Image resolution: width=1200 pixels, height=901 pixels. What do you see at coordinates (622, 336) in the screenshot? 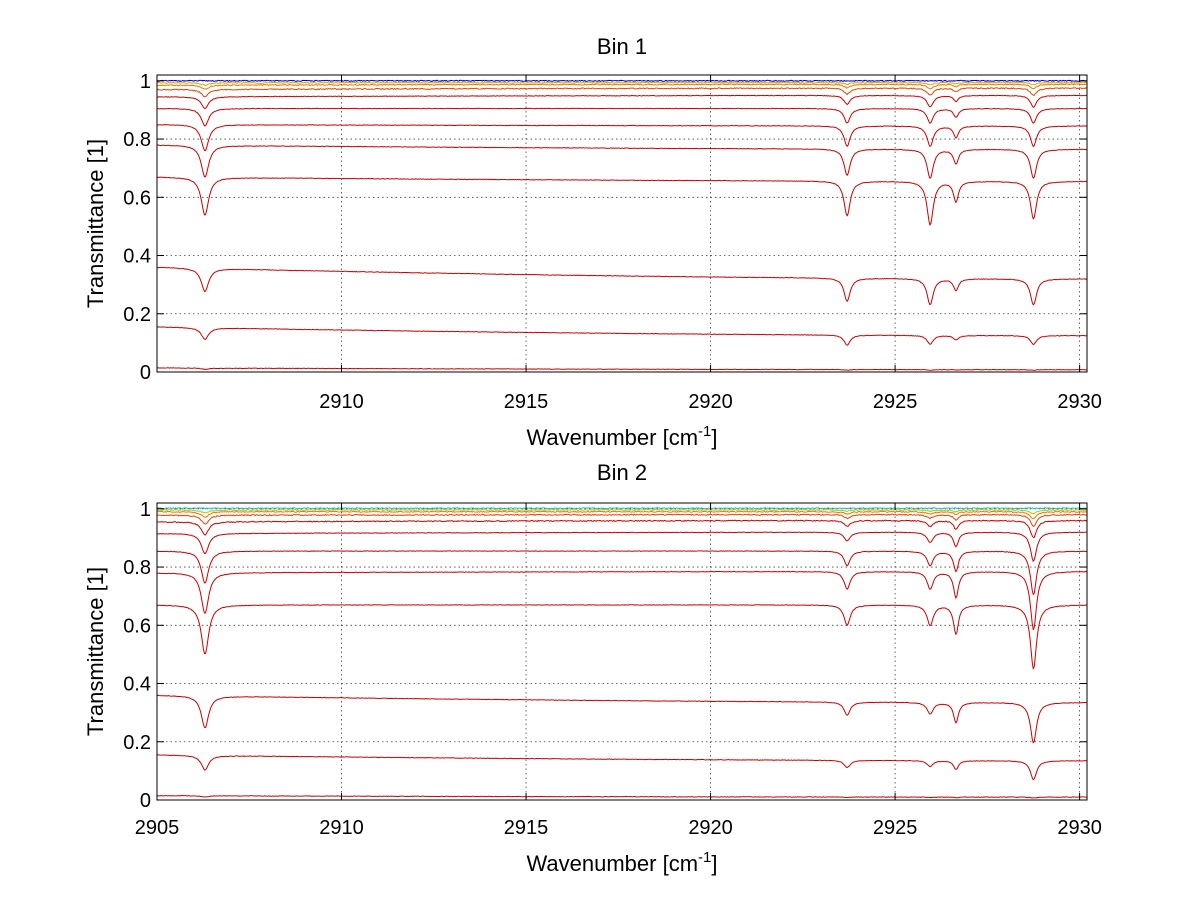
I see `series-line-bin1-s2` at bounding box center [622, 336].